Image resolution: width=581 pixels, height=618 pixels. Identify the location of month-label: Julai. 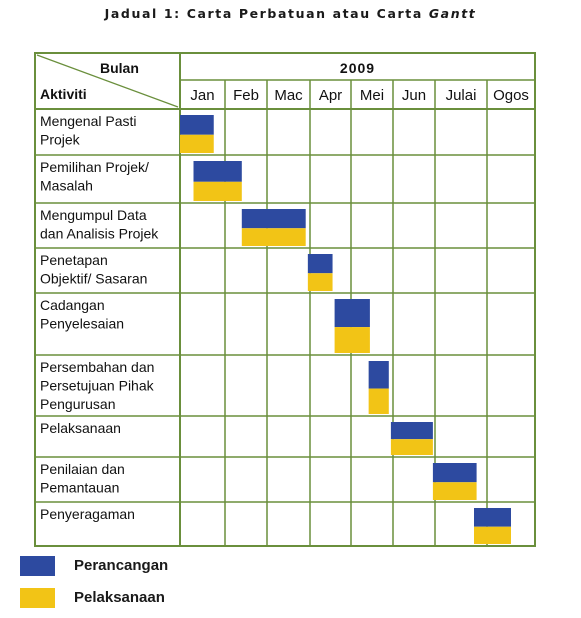
(461, 95).